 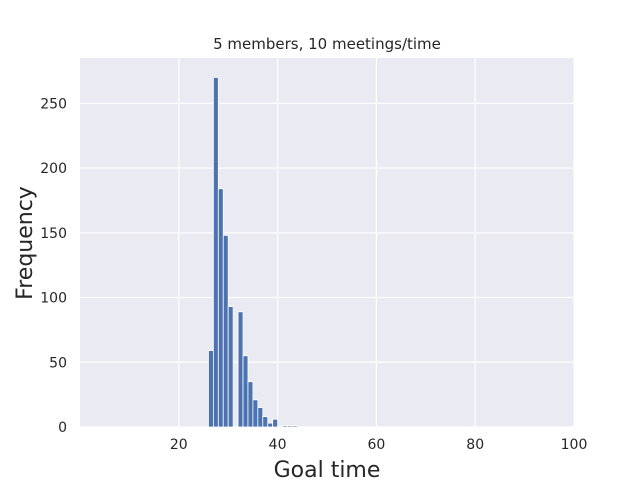 I want to click on y-tick-label: 0, so click(x=62, y=428).